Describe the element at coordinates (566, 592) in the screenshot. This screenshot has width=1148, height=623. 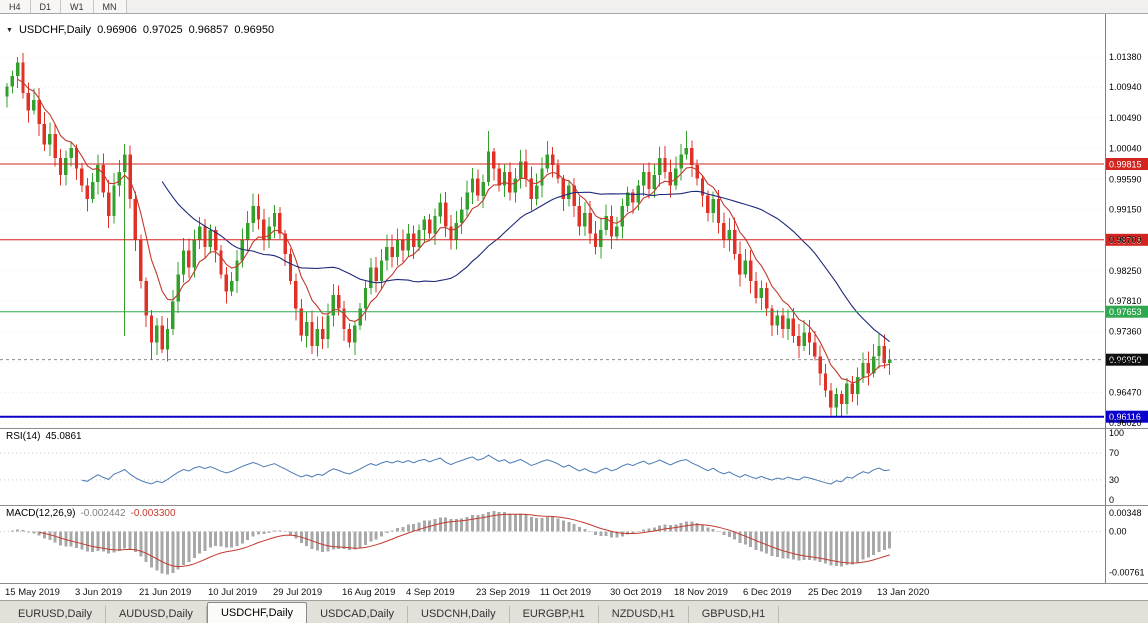
I see `date-label: 11 Oct 2019` at that location.